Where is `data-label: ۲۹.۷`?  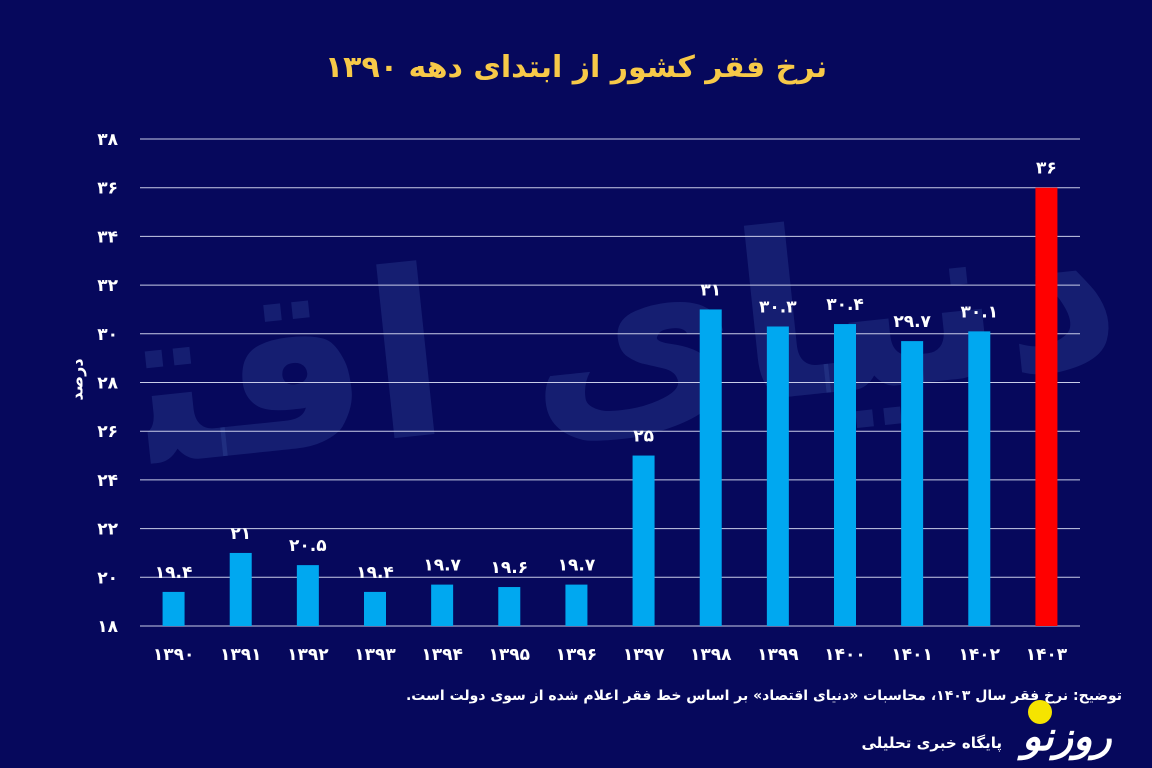
data-label: ۲۹.۷ is located at coordinates (912, 322).